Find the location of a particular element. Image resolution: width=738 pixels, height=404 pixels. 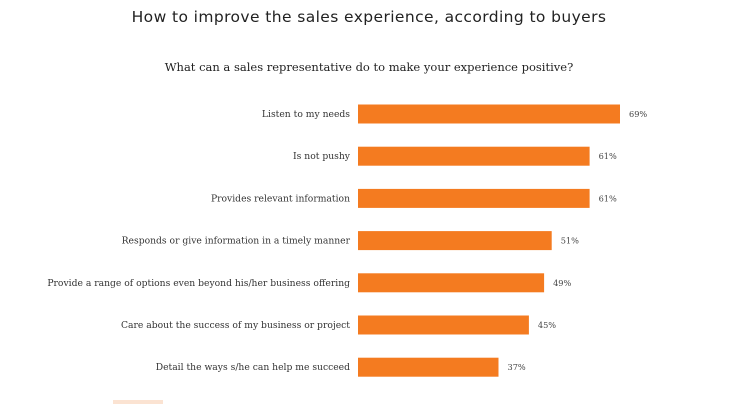

value-label: 37% is located at coordinates (517, 367).